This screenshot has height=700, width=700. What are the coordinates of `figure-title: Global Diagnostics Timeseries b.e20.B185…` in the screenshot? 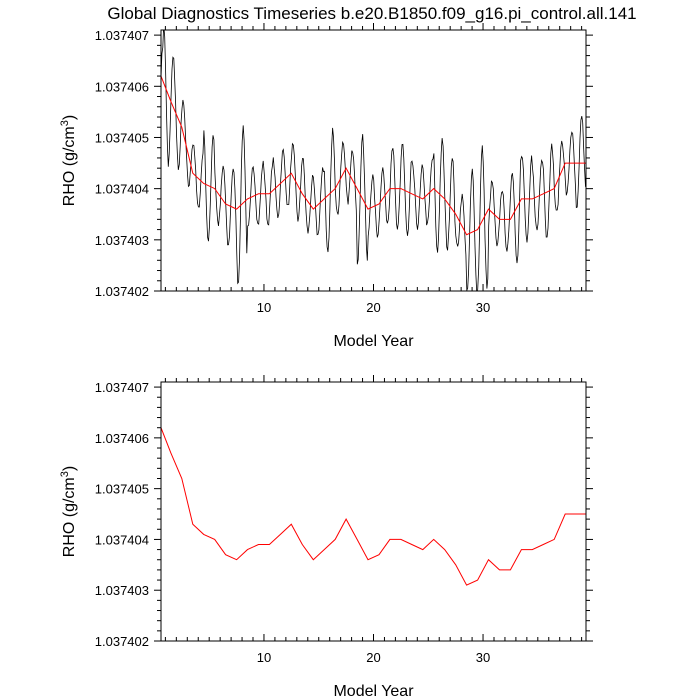 It's located at (371, 13).